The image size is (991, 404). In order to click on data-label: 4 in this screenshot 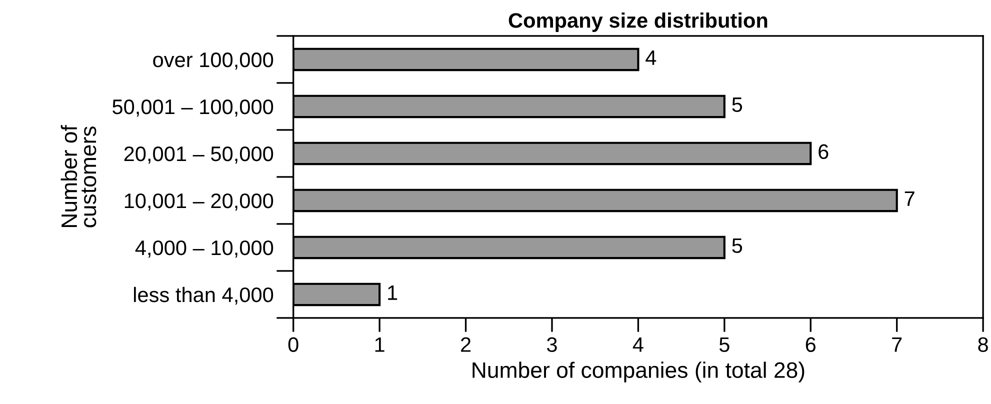, I will do `click(651, 57)`.